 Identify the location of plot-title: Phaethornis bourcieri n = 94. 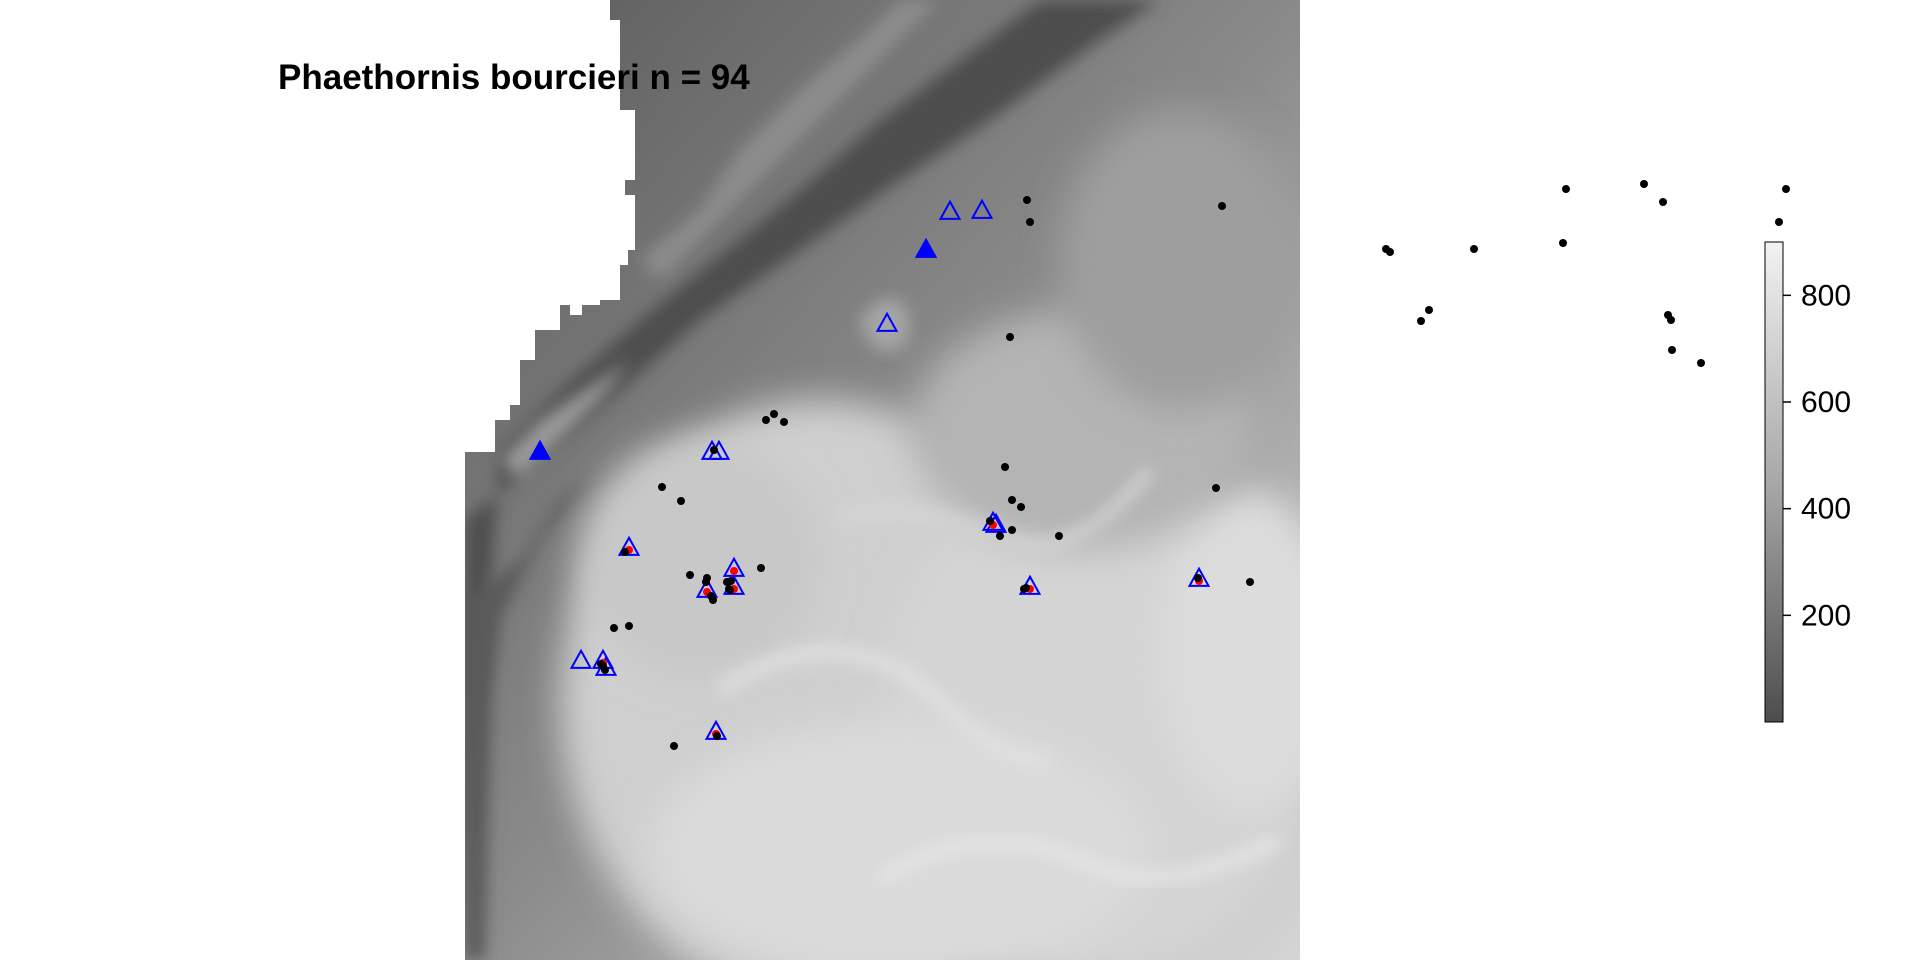
(514, 77).